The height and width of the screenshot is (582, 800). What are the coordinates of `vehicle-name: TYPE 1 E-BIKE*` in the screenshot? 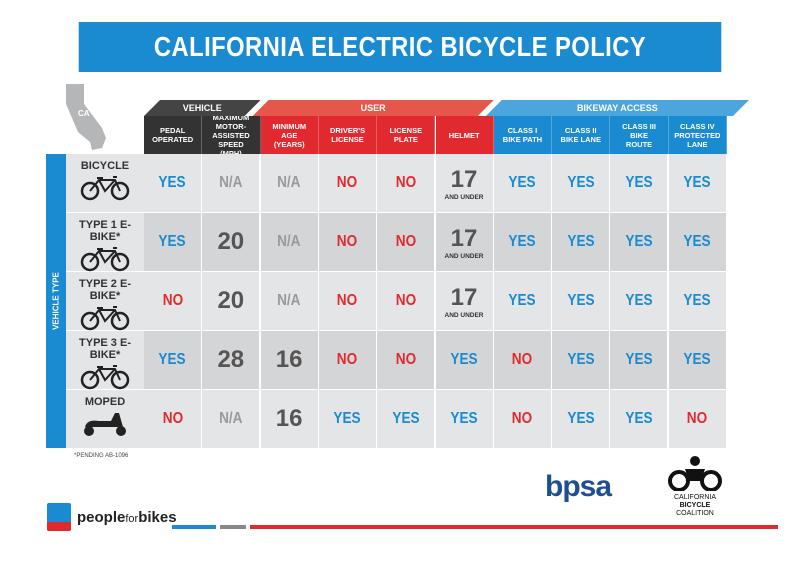 It's located at (105, 231).